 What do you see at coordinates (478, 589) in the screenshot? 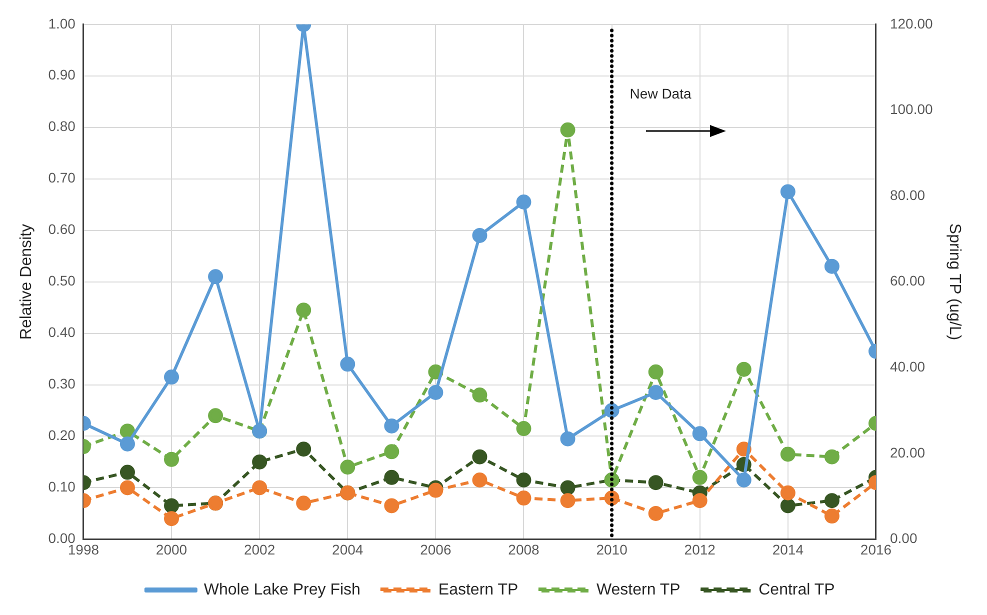
I see `legend-label: Eastern TP` at bounding box center [478, 589].